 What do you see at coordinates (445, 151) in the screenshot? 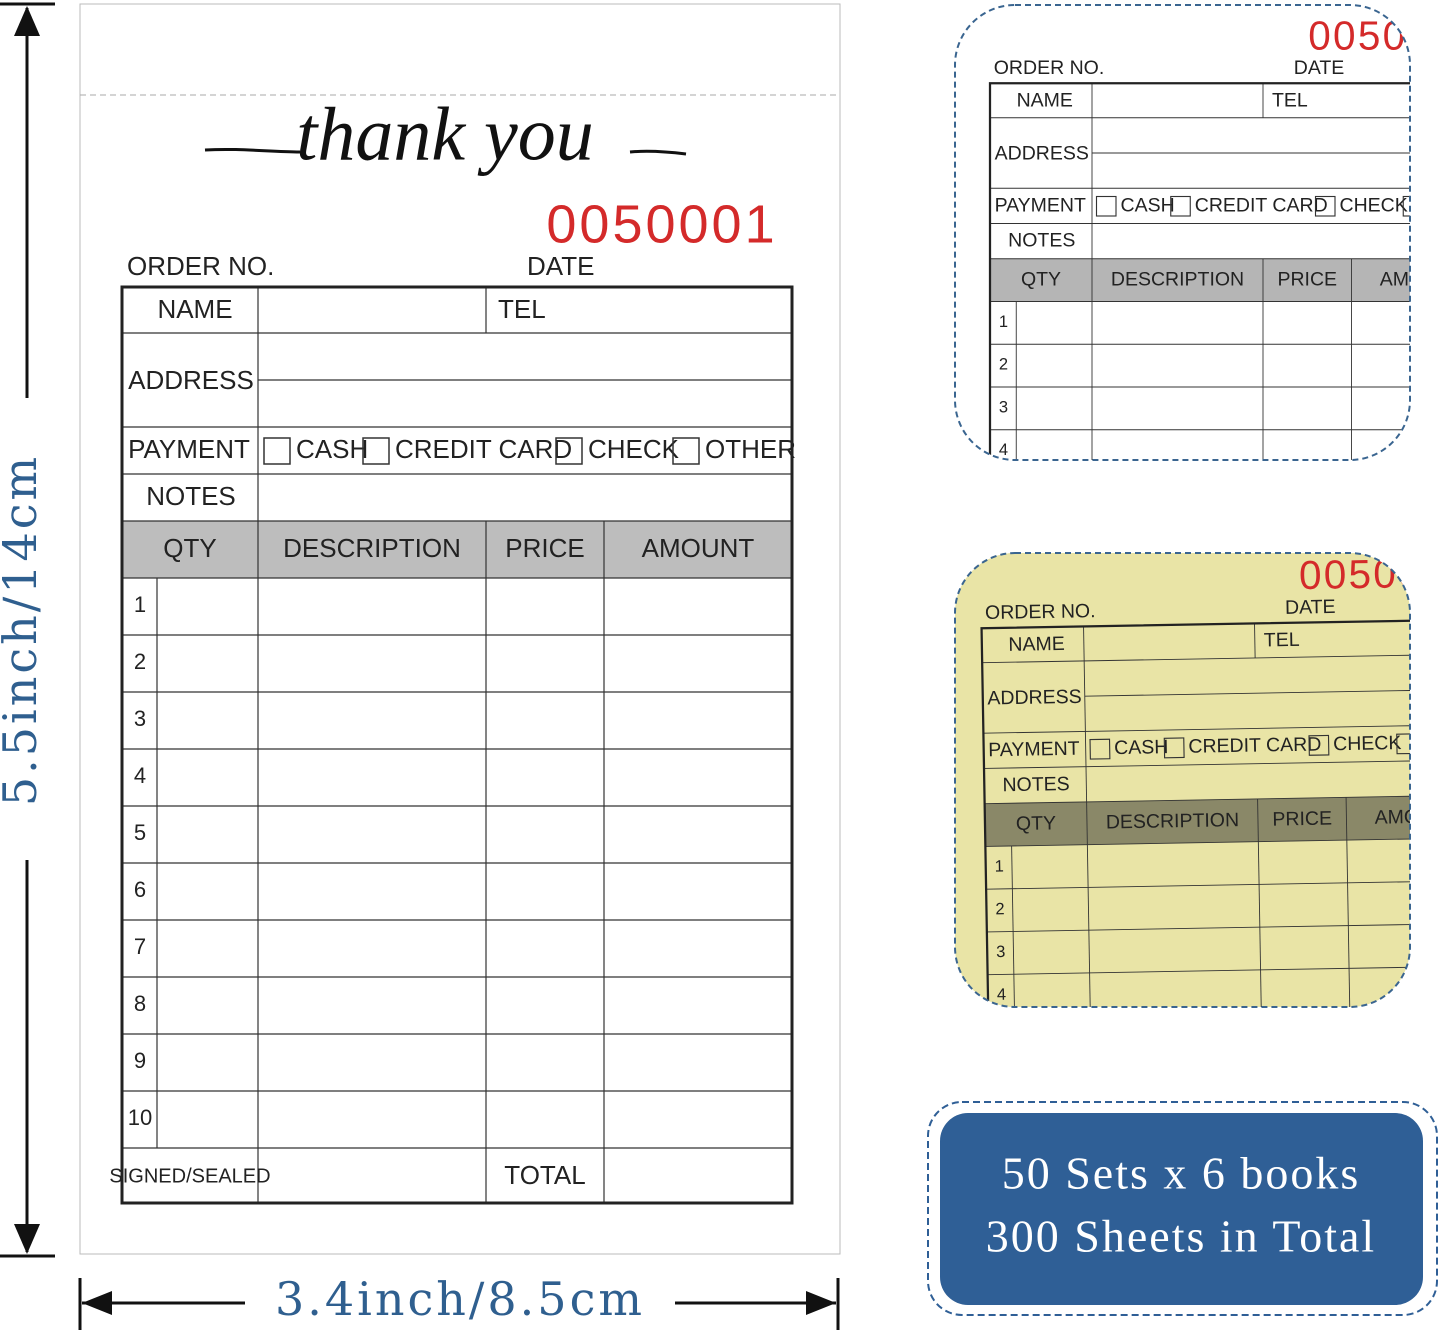
I see `flourish` at bounding box center [445, 151].